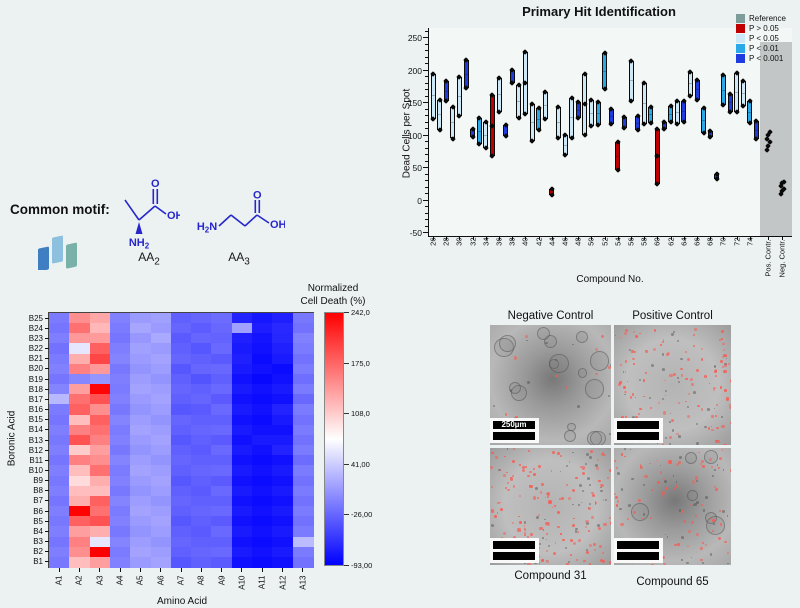 This screenshot has height=608, width=800. What do you see at coordinates (100, 420) in the screenshot?
I see `heatmap-cell-B15-A3` at bounding box center [100, 420].